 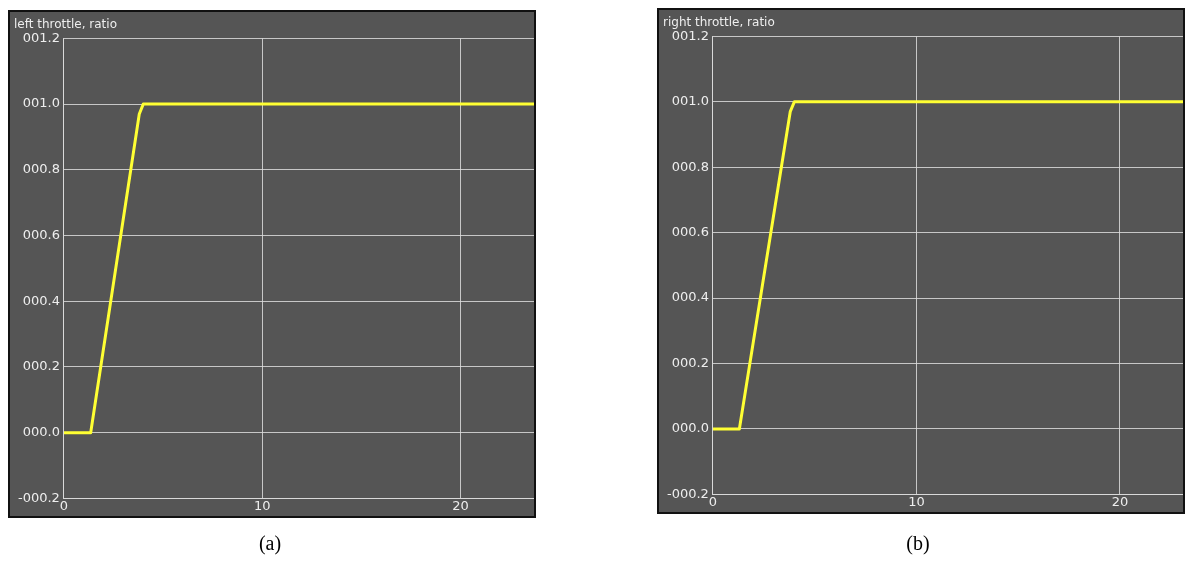 What do you see at coordinates (918, 543) in the screenshot?
I see `text: (b)` at bounding box center [918, 543].